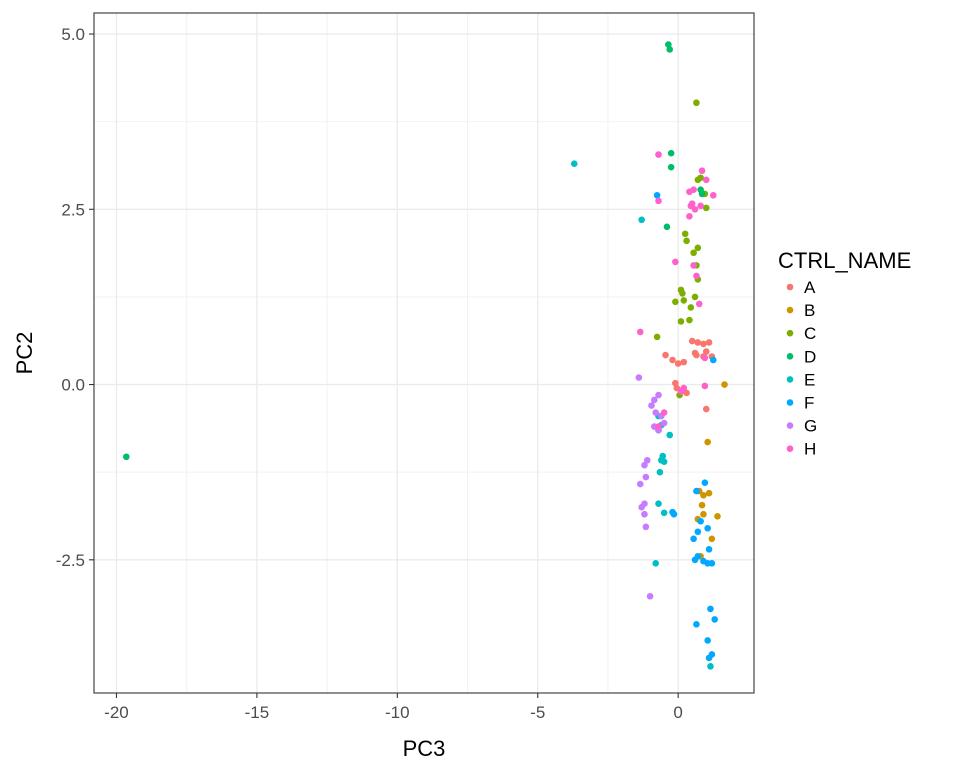  Describe the element at coordinates (24, 353) in the screenshot. I see `y-axis-title: PC2` at that location.